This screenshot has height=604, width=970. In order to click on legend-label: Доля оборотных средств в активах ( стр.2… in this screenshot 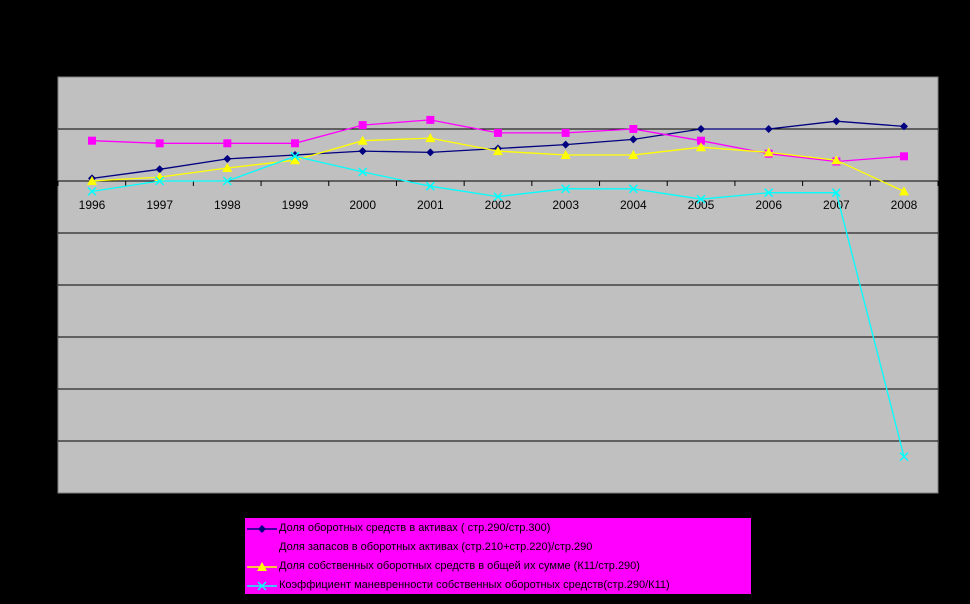, I will do `click(415, 528)`.